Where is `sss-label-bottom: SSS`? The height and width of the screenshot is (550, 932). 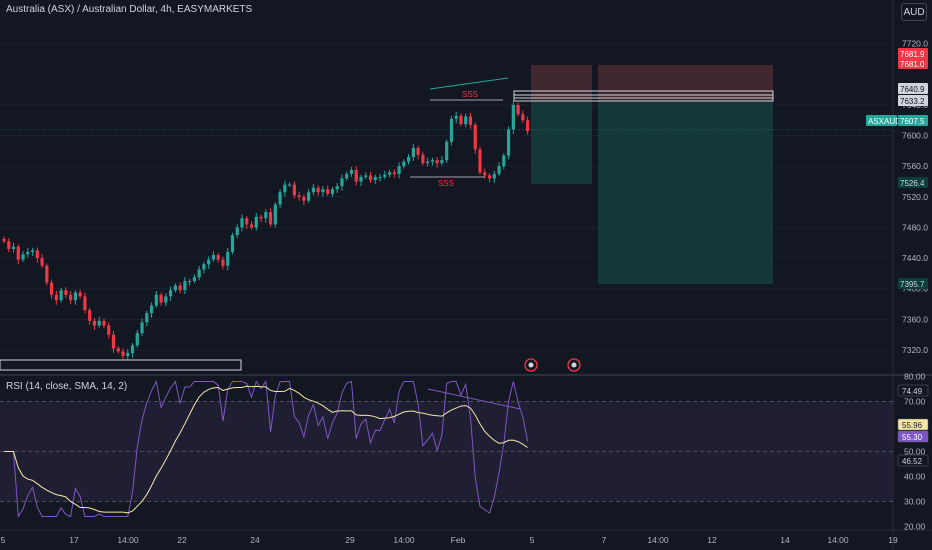
sss-label-bottom: SSS is located at coordinates (446, 183).